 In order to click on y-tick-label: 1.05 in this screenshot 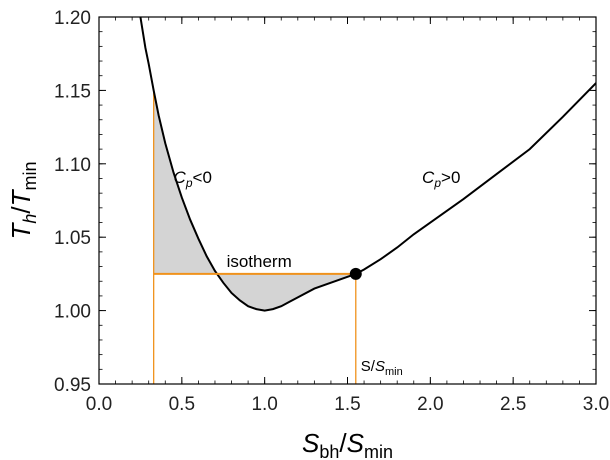, I will do `click(72, 238)`.